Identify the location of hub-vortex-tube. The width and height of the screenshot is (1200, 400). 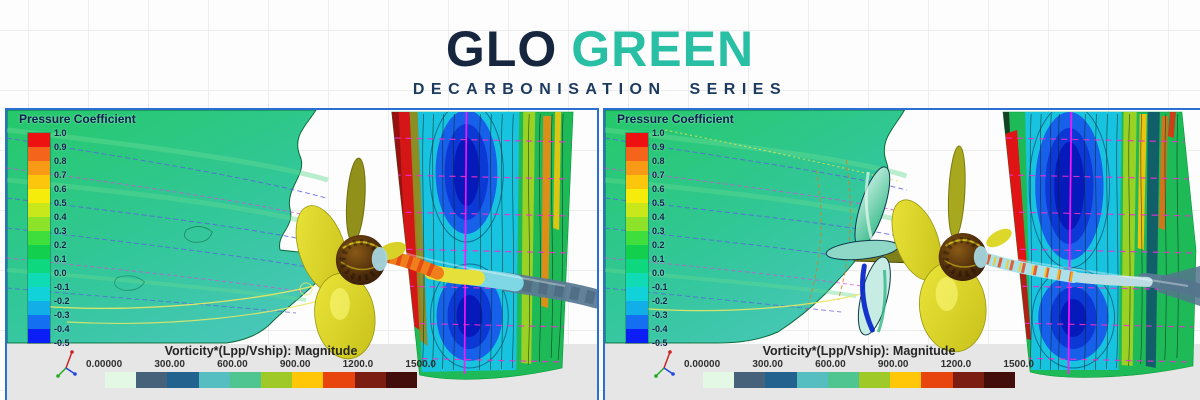
(1090, 279).